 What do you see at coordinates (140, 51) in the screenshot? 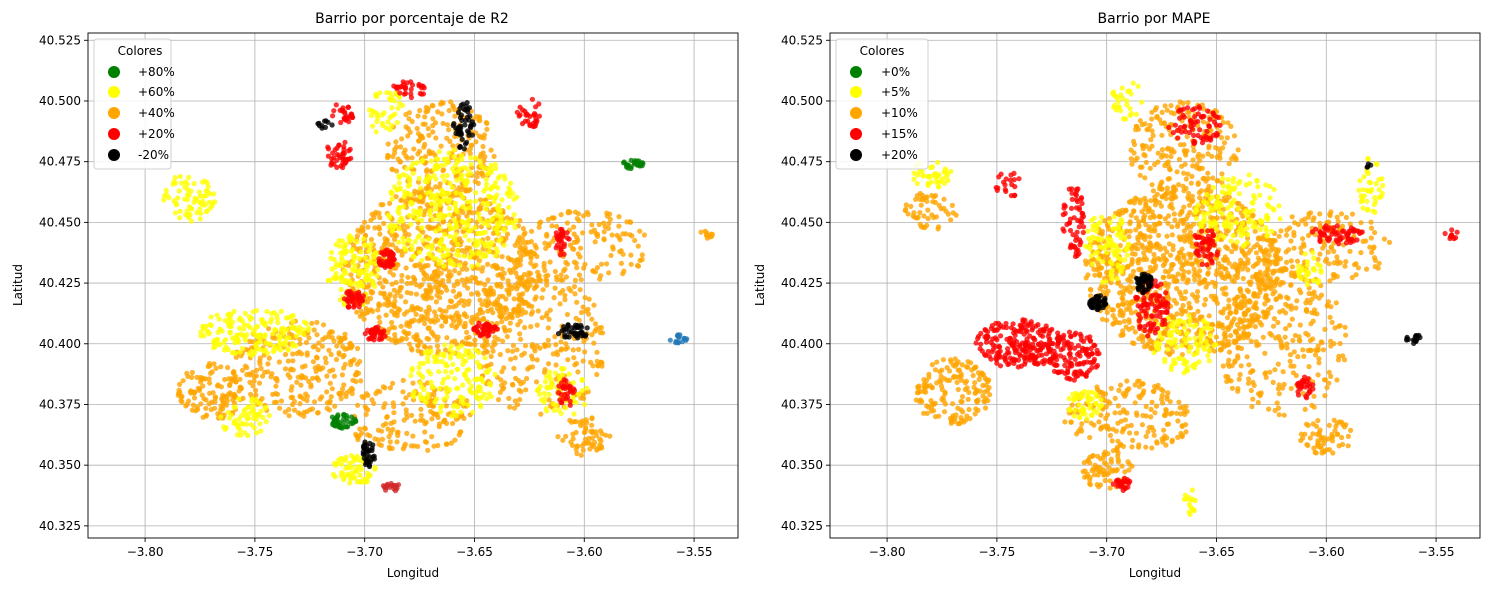
I see `legend-title: Colores` at bounding box center [140, 51].